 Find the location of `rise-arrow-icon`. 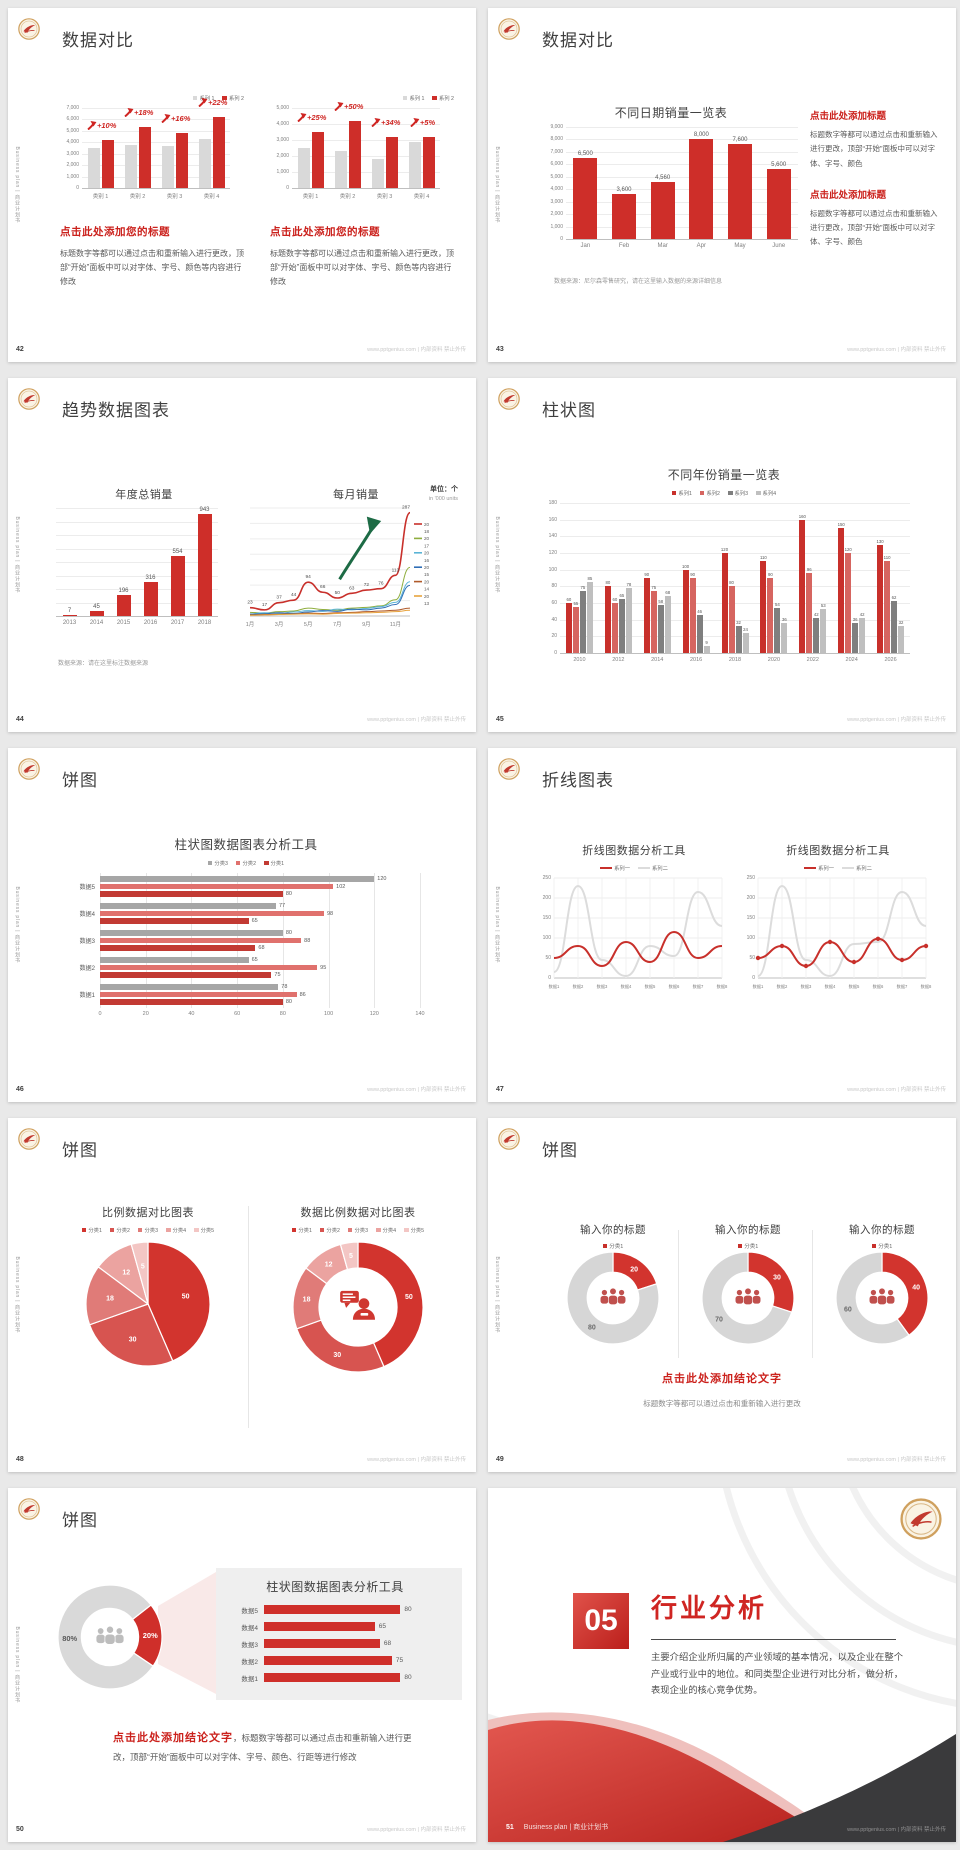

rise-arrow-icon is located at coordinates (375, 122).